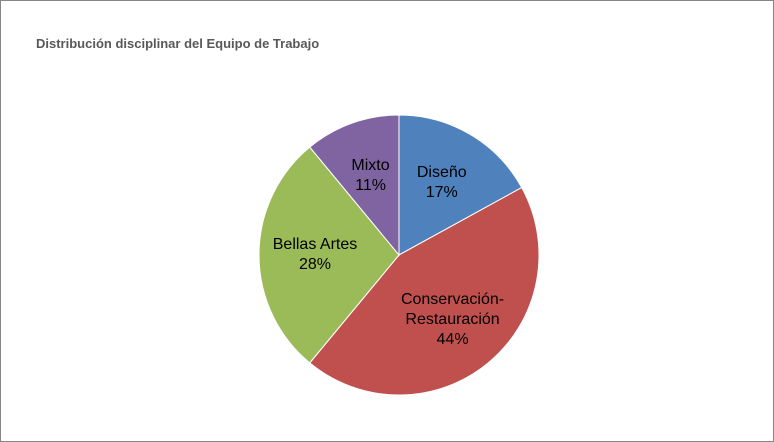  Describe the element at coordinates (452, 309) in the screenshot. I see `slice-category: Conservación-Restauración` at that location.